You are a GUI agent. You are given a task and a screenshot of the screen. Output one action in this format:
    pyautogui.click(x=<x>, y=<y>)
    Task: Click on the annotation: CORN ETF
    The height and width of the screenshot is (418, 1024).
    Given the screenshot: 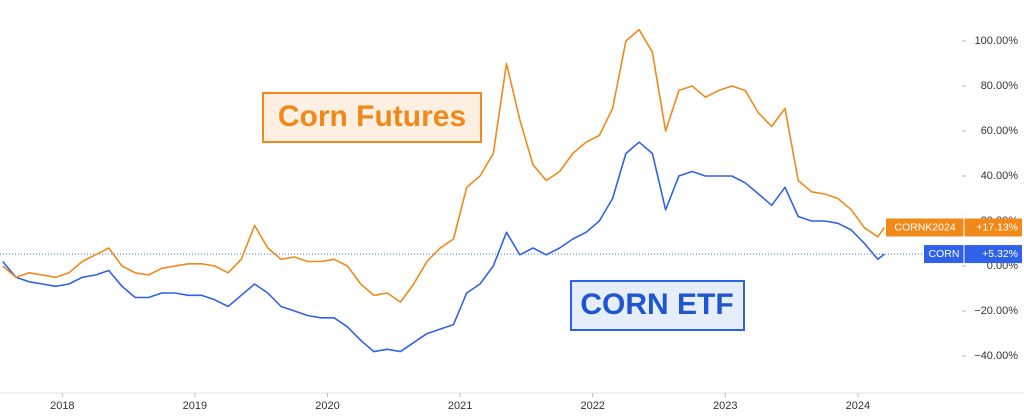 What is the action you would take?
    pyautogui.click(x=656, y=304)
    